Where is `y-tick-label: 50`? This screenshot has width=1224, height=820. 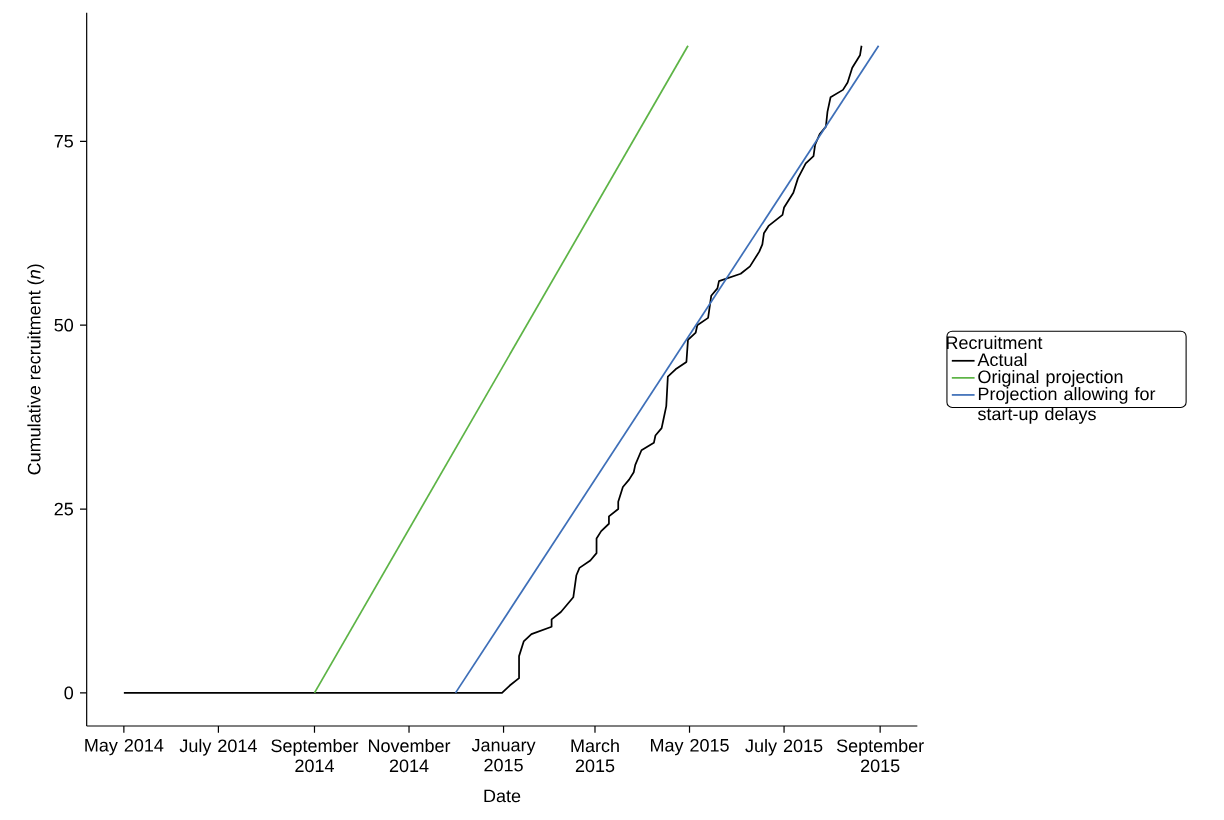
y-tick-label: 50 is located at coordinates (64, 325).